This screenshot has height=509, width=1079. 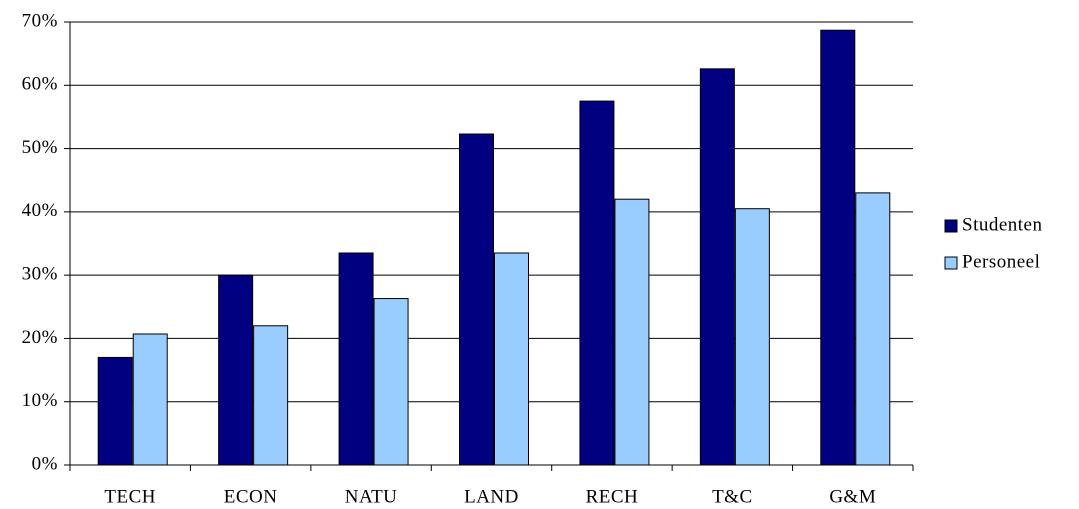 What do you see at coordinates (40, 147) in the screenshot?
I see `y-tick-label: 50%` at bounding box center [40, 147].